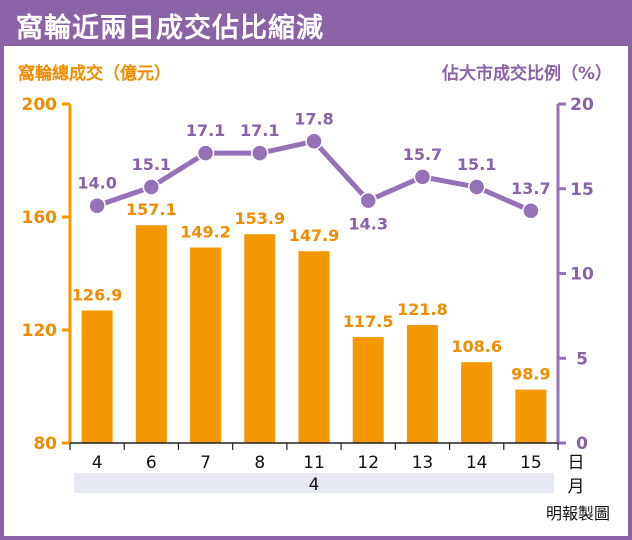 The image size is (632, 540). I want to click on x-axis-tick-label: 8, so click(259, 463).